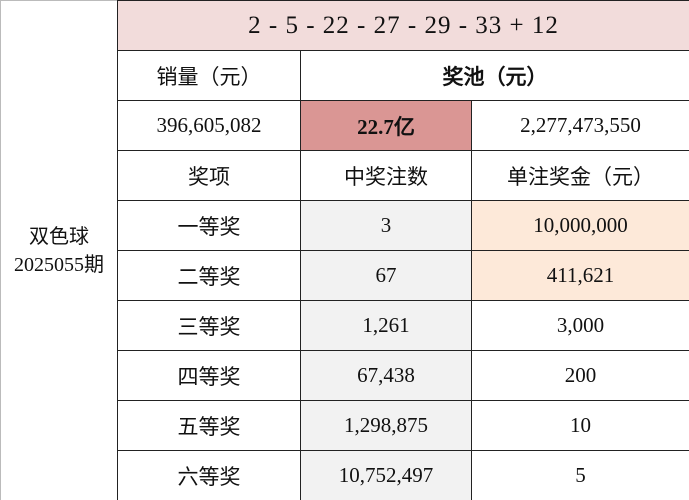 The image size is (689, 500). I want to click on lottery-name: 双色球, so click(59, 236).